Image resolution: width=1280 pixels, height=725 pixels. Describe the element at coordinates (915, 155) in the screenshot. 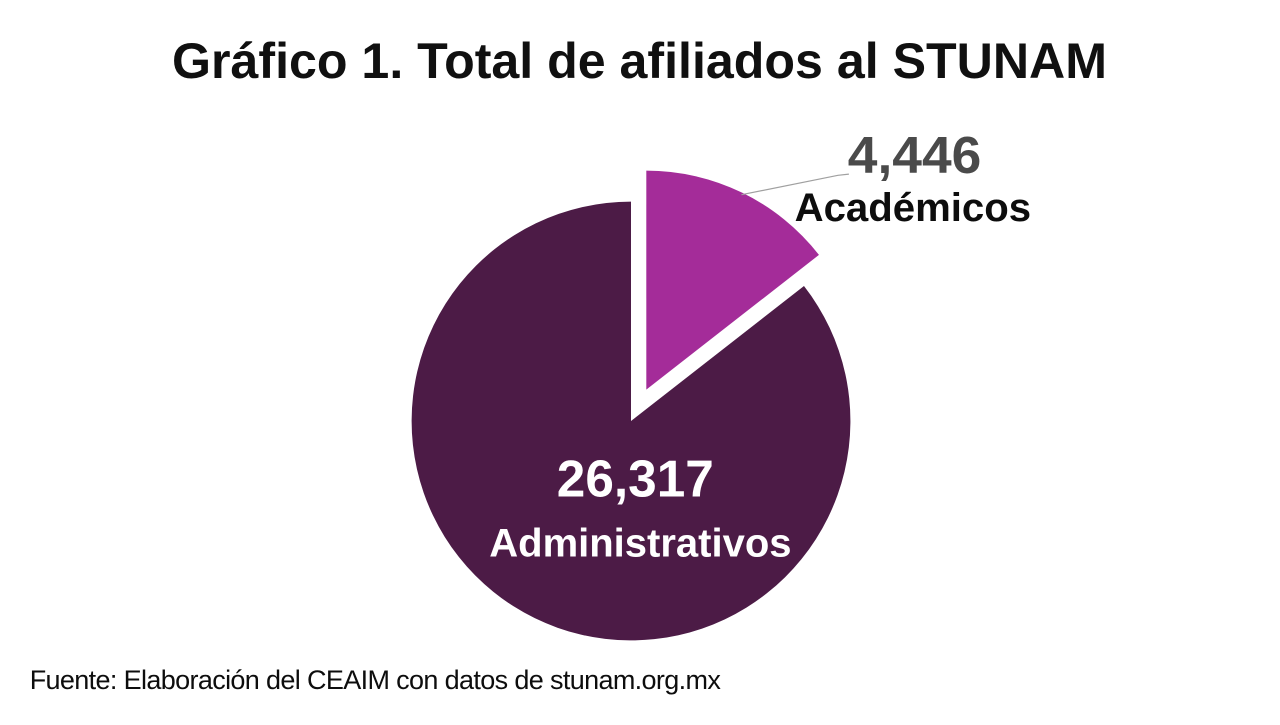

I see `svg-text: 4,446` at that location.